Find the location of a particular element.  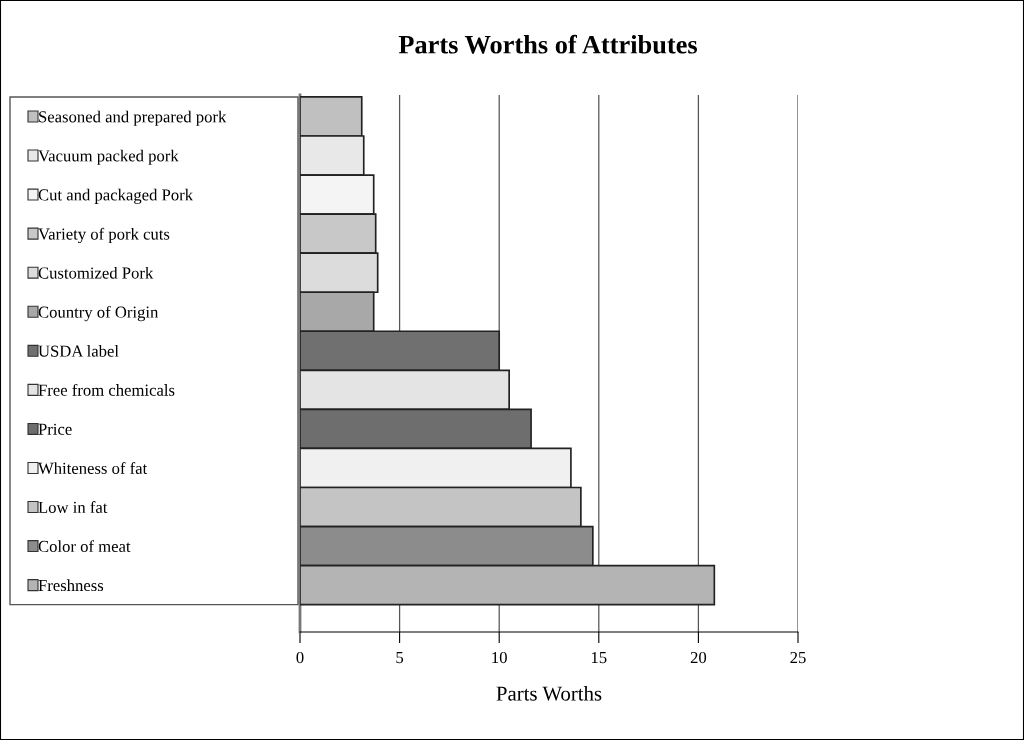

x-tick-label: 10 is located at coordinates (499, 657).